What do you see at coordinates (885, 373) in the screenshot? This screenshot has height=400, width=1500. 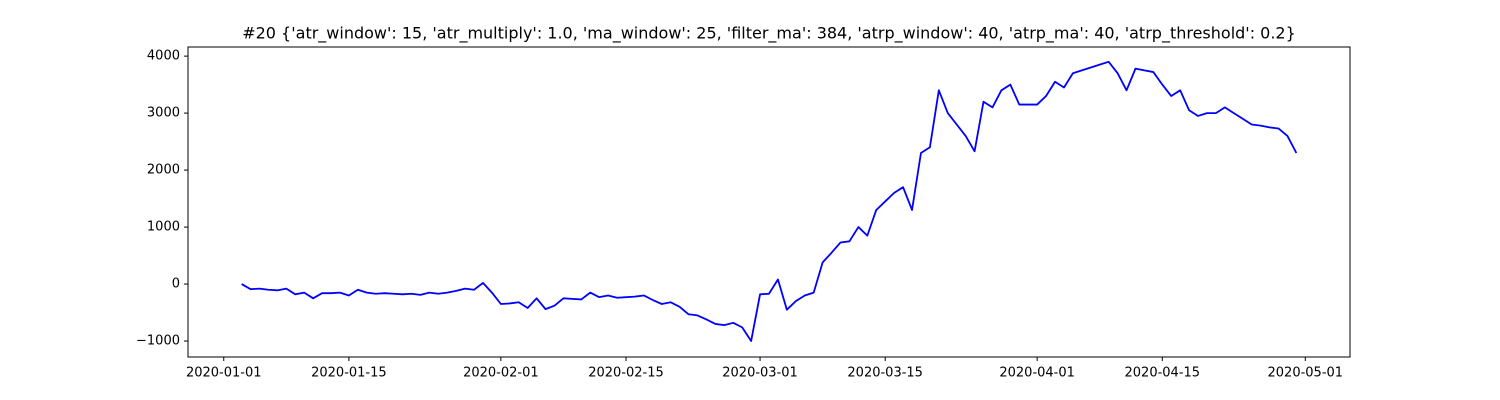 I see `x-tick-label: 2020-03-15` at bounding box center [885, 373].